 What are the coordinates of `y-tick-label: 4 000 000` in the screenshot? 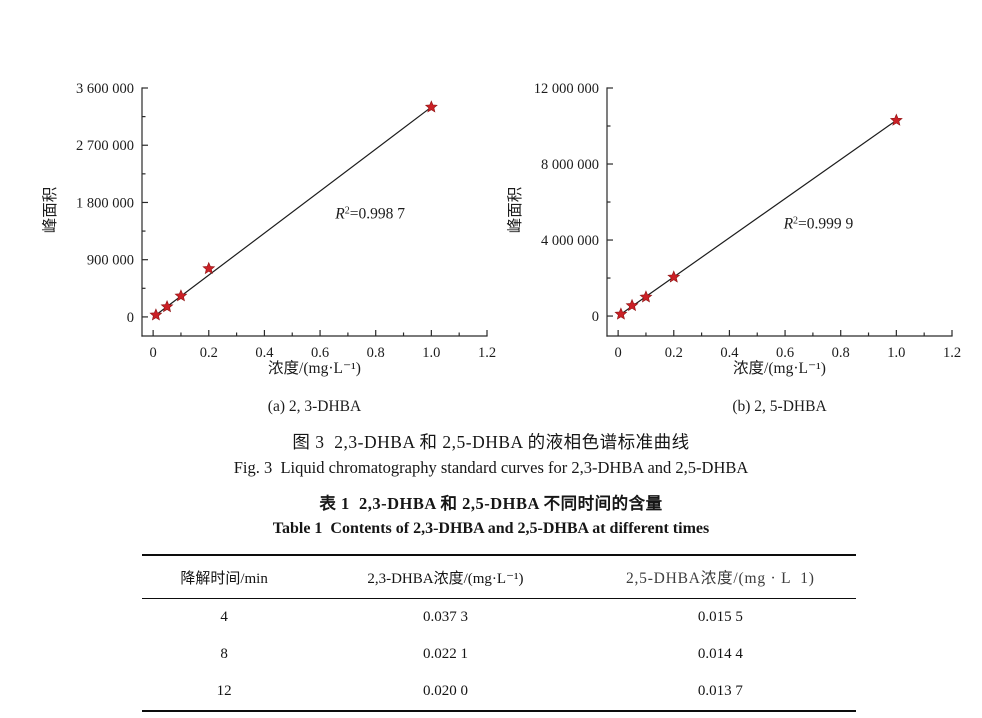 It's located at (570, 241).